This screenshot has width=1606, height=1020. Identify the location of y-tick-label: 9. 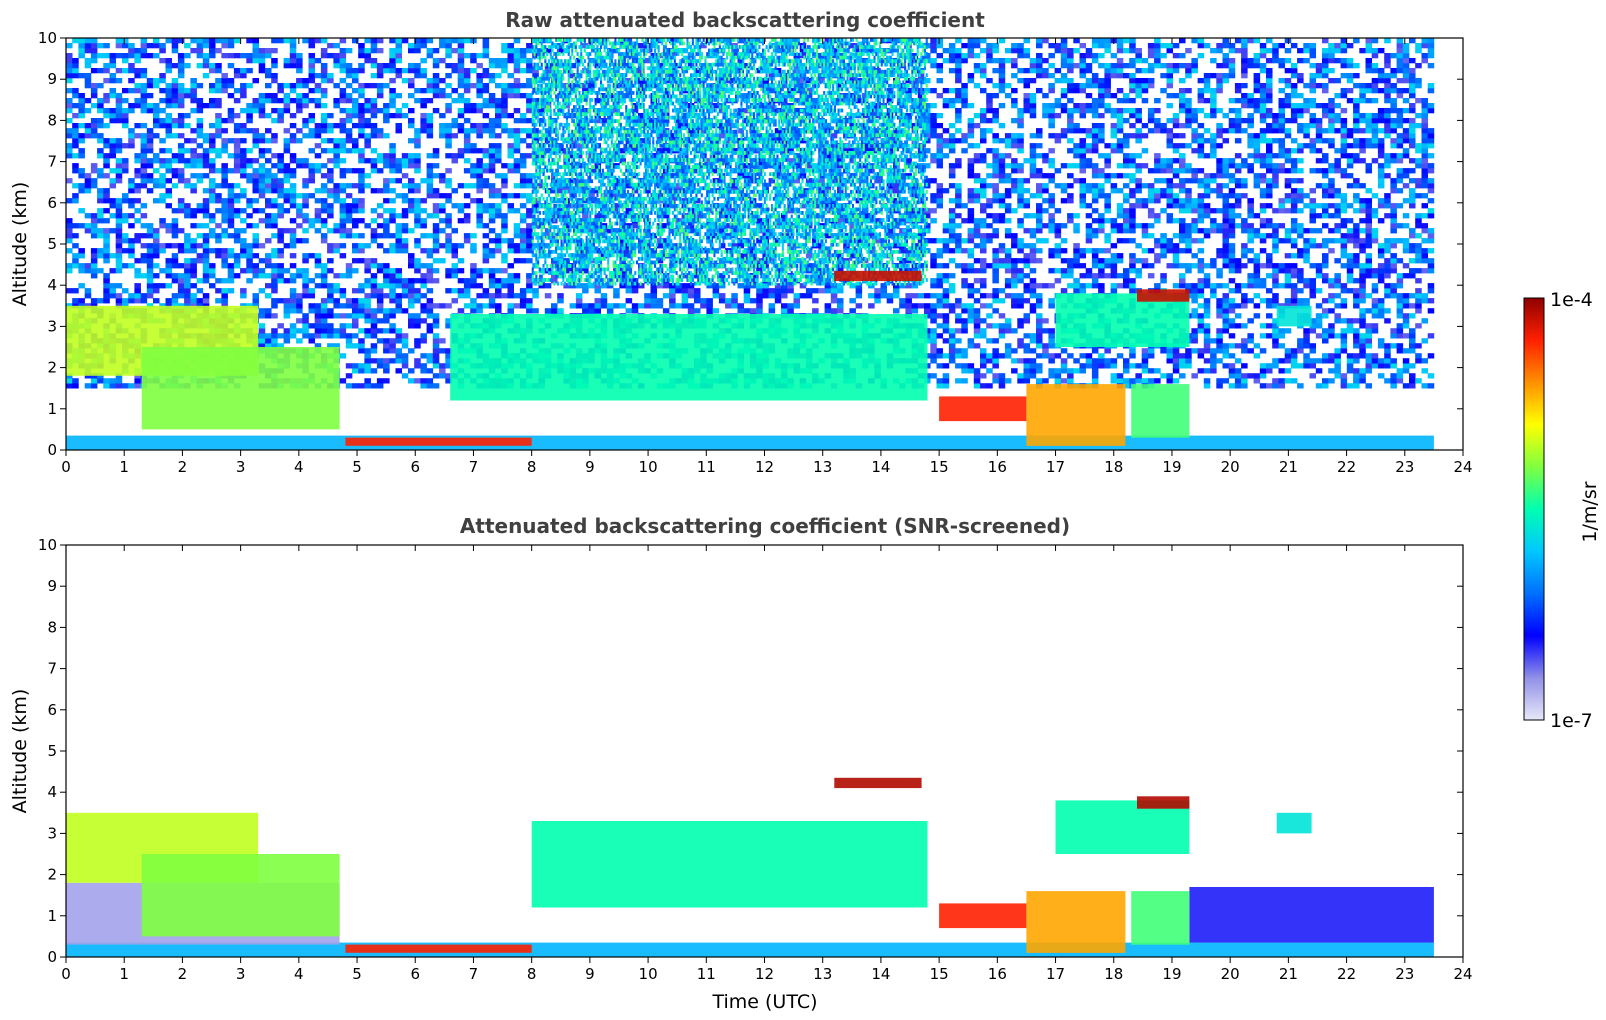
(52, 79).